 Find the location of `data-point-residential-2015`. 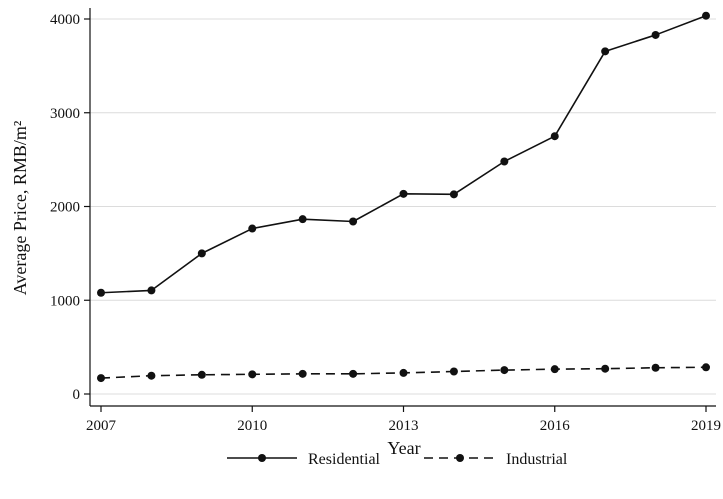

data-point-residential-2015 is located at coordinates (504, 161).